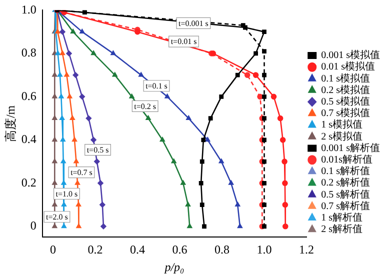 The height and width of the screenshot is (277, 390). I want to click on y-tick-label: 0.8, so click(28, 53).